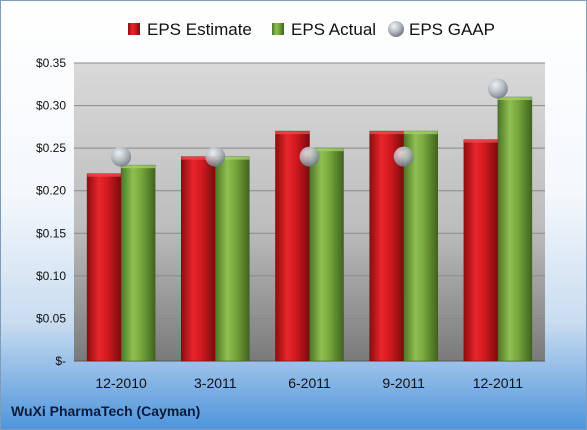 The width and height of the screenshot is (587, 430). What do you see at coordinates (121, 383) in the screenshot?
I see `x-category-label: 12-2010` at bounding box center [121, 383].